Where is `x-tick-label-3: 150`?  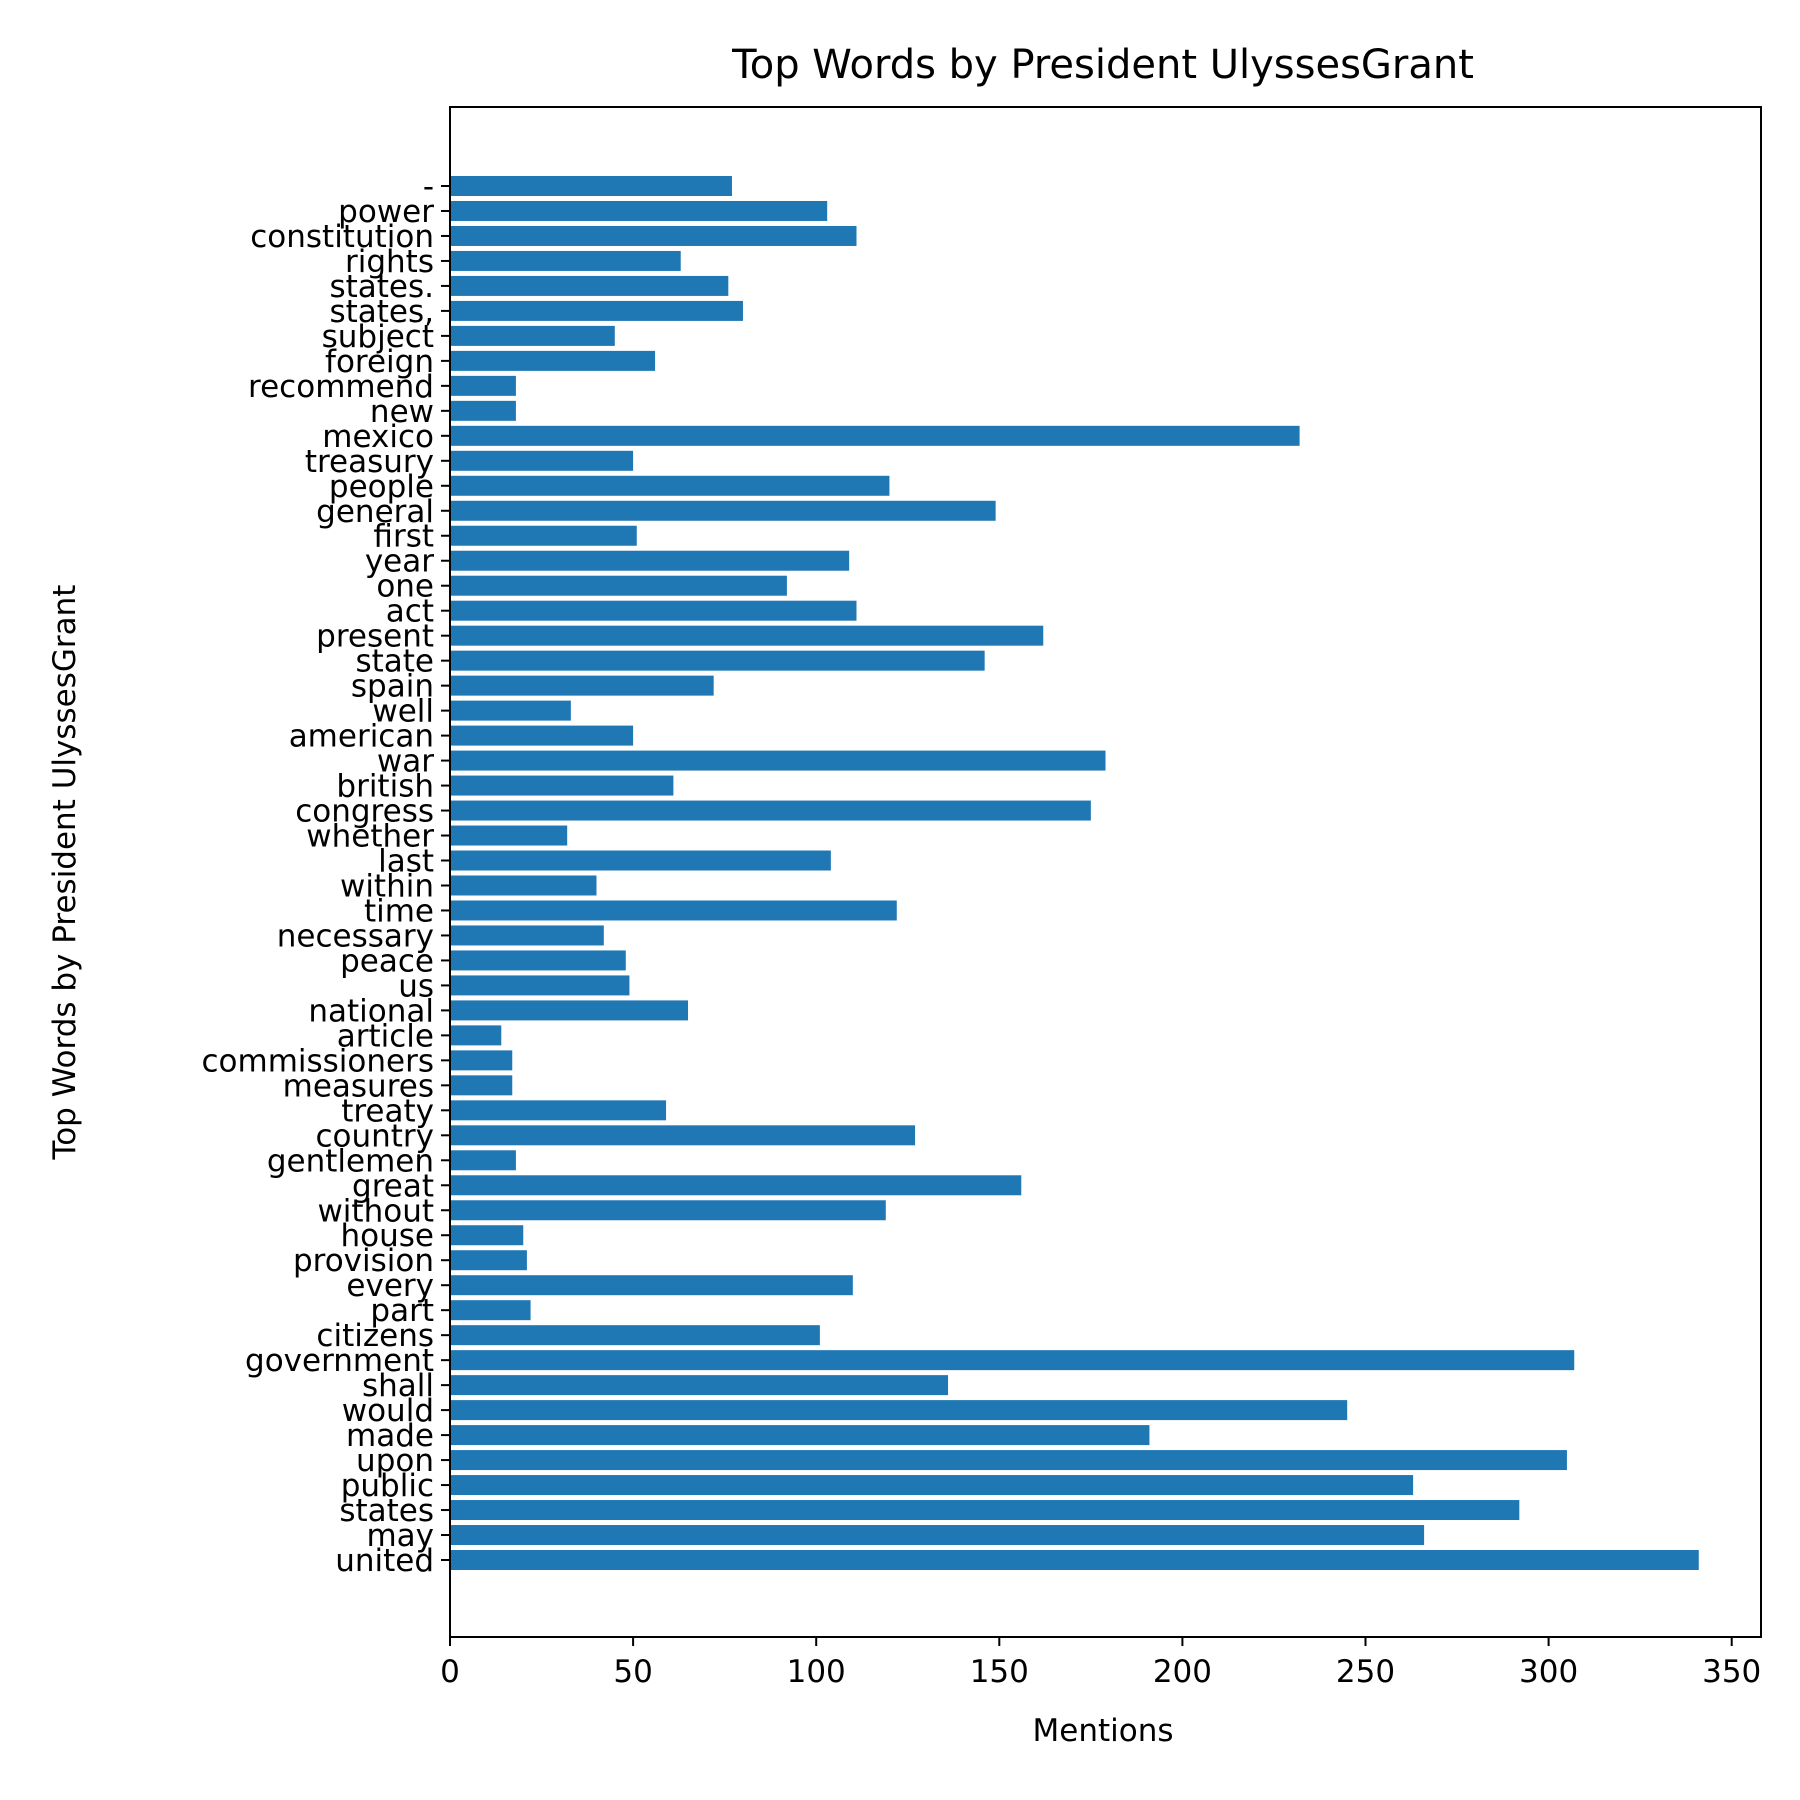
x-tick-label-3: 150 is located at coordinates (999, 1672).